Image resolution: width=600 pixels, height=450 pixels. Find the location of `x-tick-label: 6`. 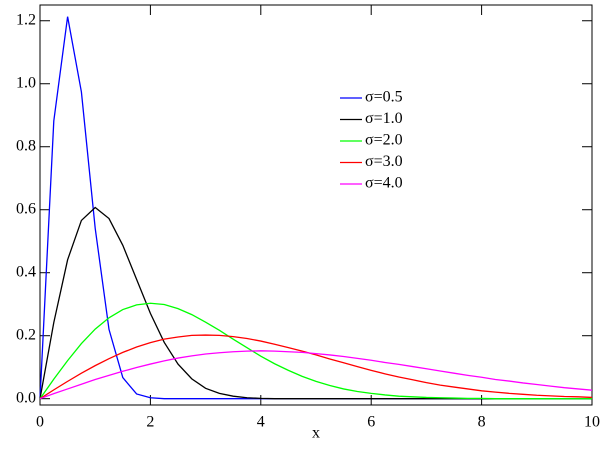

x-tick-label: 6 is located at coordinates (371, 422).